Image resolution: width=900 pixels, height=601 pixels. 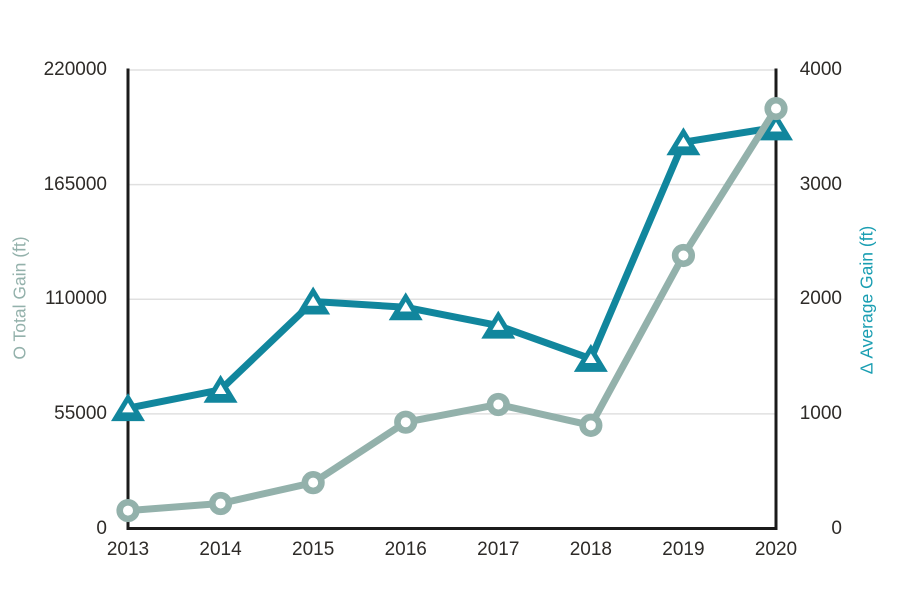 I want to click on right-axis-tick-label: 2000, so click(x=820, y=299).